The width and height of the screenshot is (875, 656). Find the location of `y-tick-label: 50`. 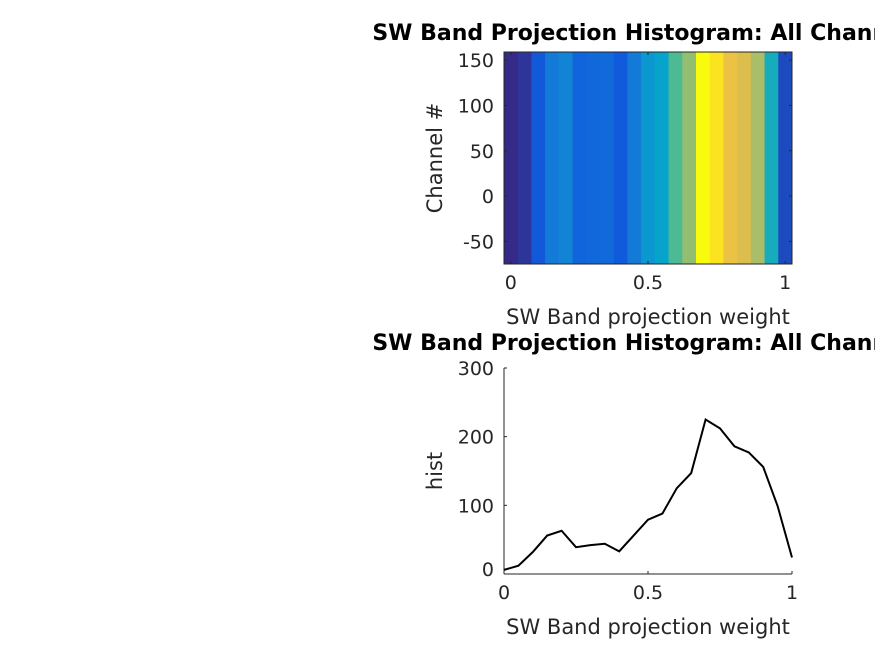

y-tick-label: 50 is located at coordinates (482, 152).